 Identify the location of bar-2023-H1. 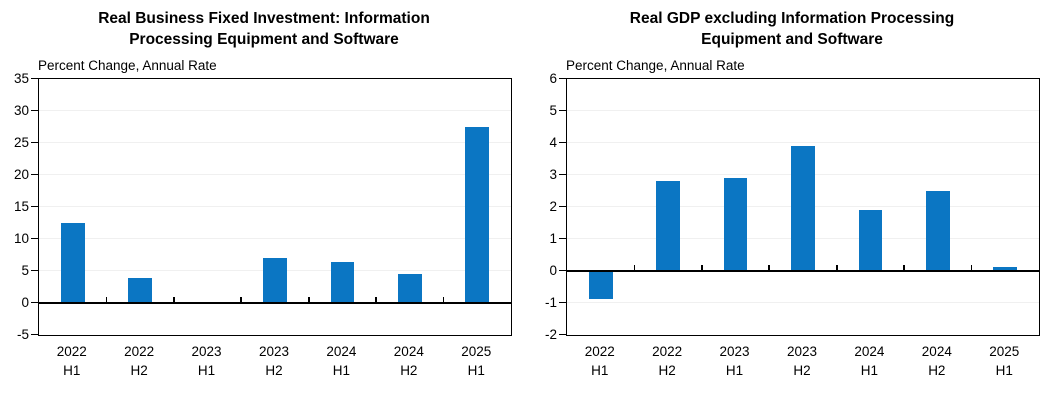
(735, 224).